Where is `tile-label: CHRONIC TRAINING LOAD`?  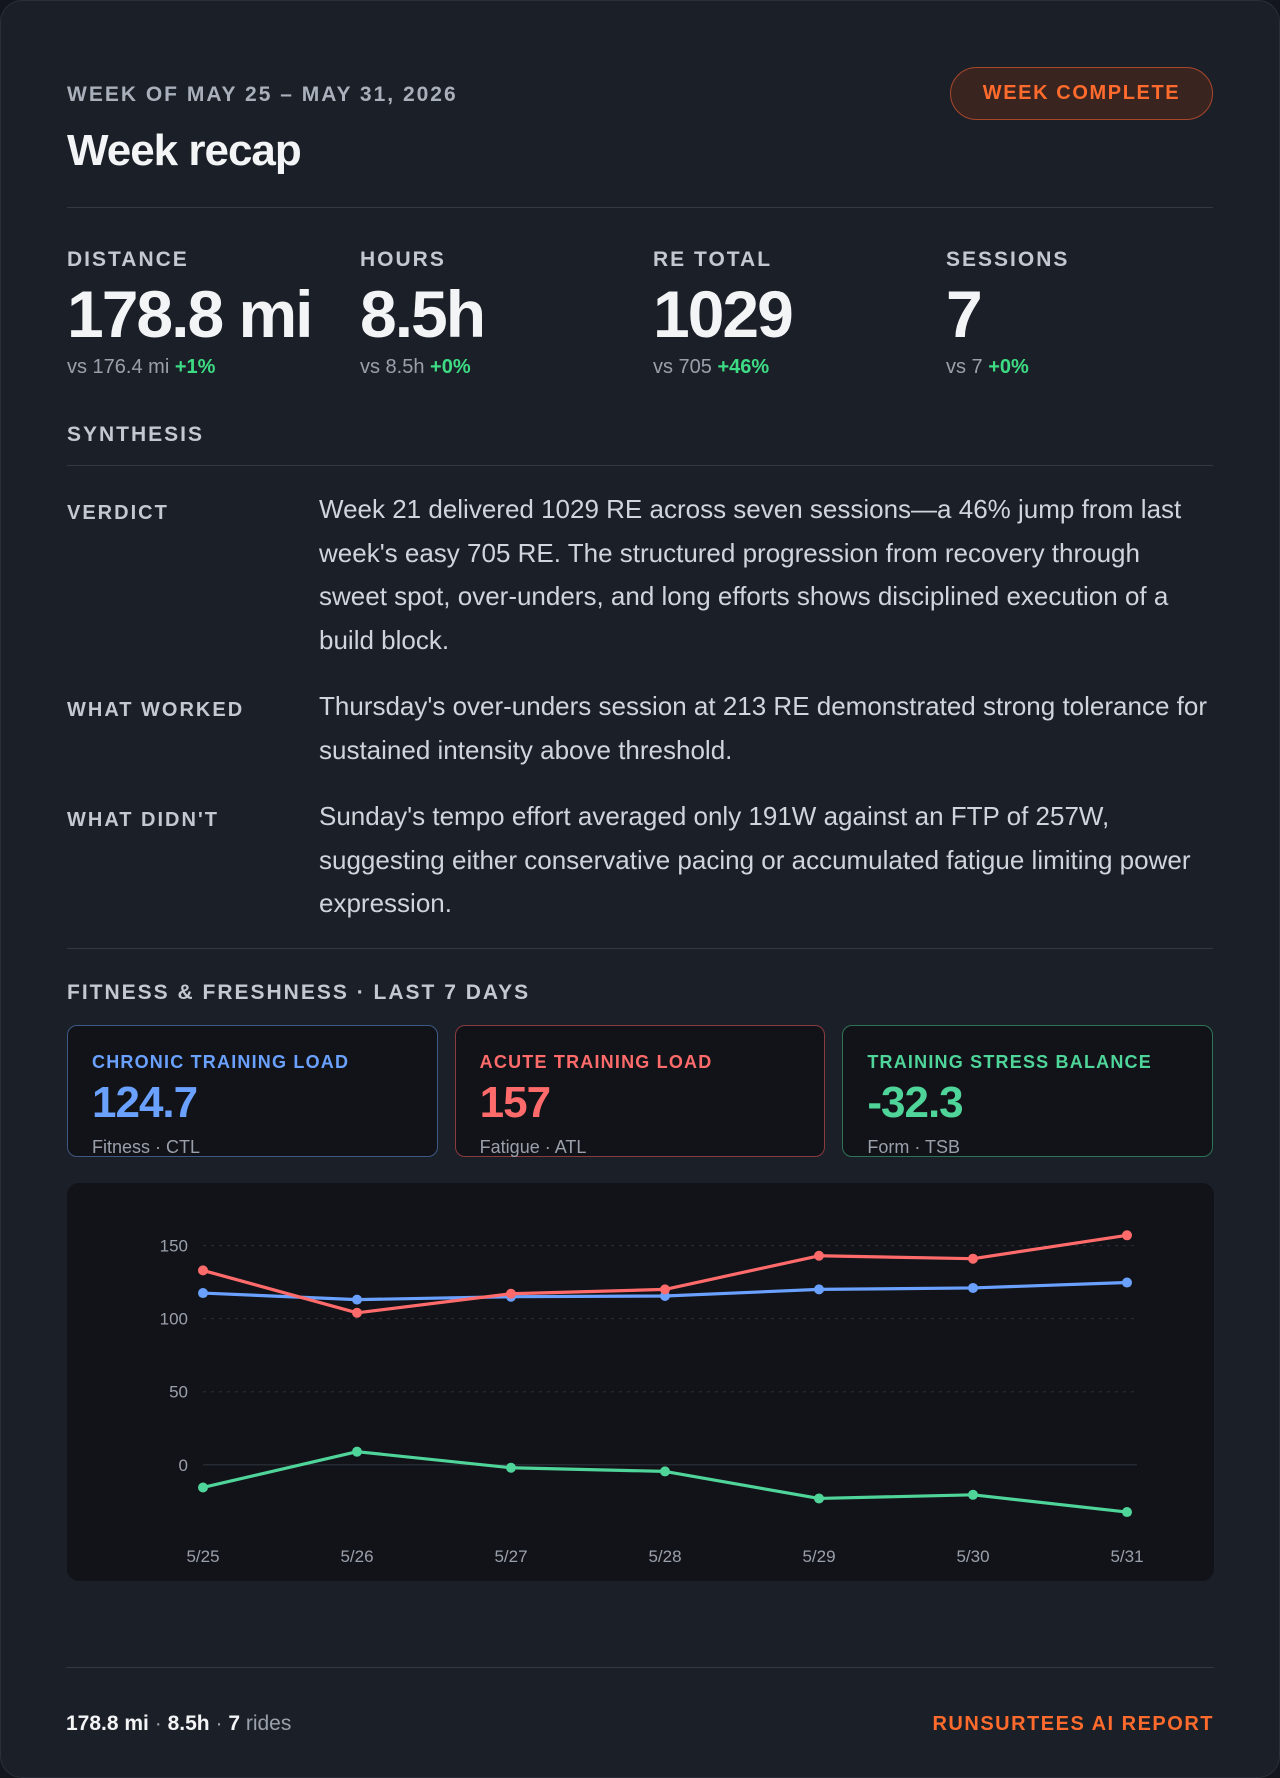
tile-label: CHRONIC TRAINING LOAD is located at coordinates (221, 1061).